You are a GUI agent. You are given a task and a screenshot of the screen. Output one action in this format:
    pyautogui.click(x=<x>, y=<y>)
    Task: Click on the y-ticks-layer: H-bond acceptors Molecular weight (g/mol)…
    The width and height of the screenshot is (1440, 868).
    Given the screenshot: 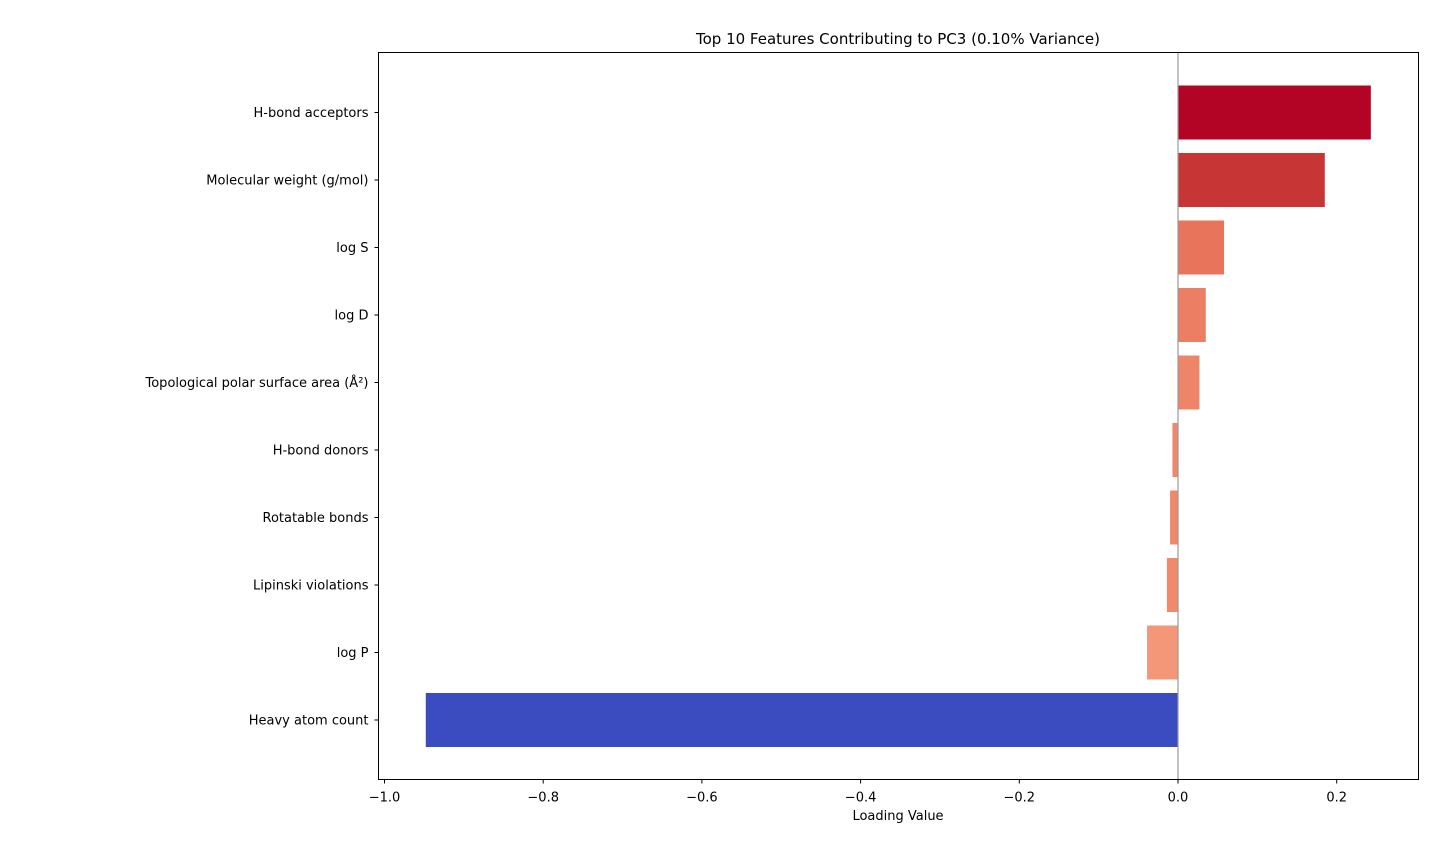 What is the action you would take?
    pyautogui.click(x=262, y=417)
    